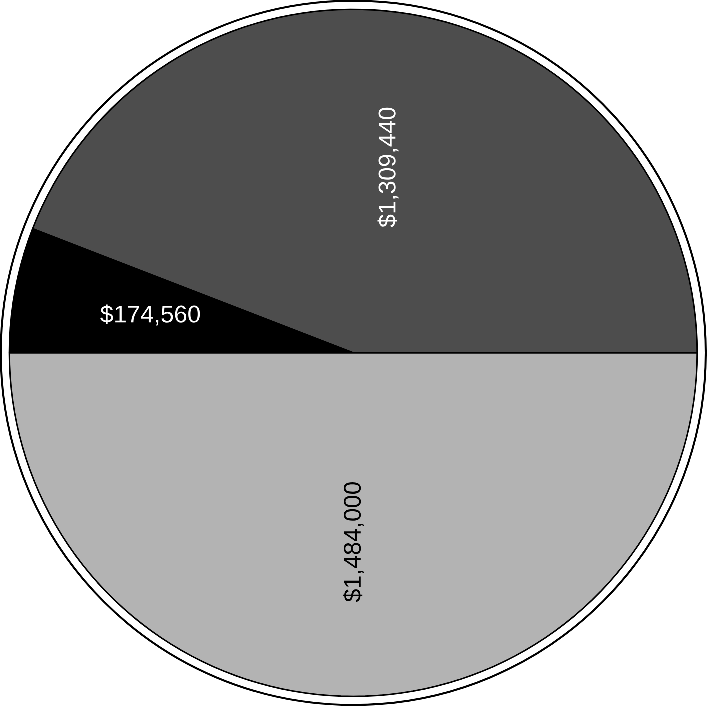 Image resolution: width=707 pixels, height=706 pixels. I want to click on data-label: $1,309,440, so click(388, 168).